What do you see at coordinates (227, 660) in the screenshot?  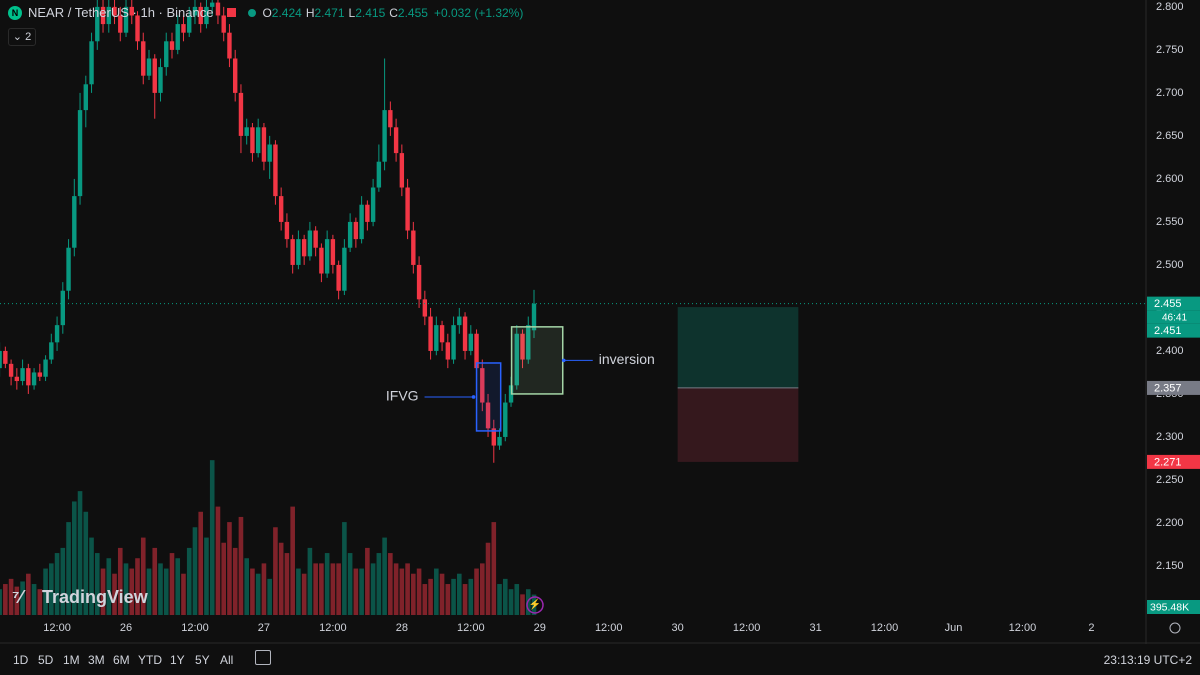 I see `range-button: All` at bounding box center [227, 660].